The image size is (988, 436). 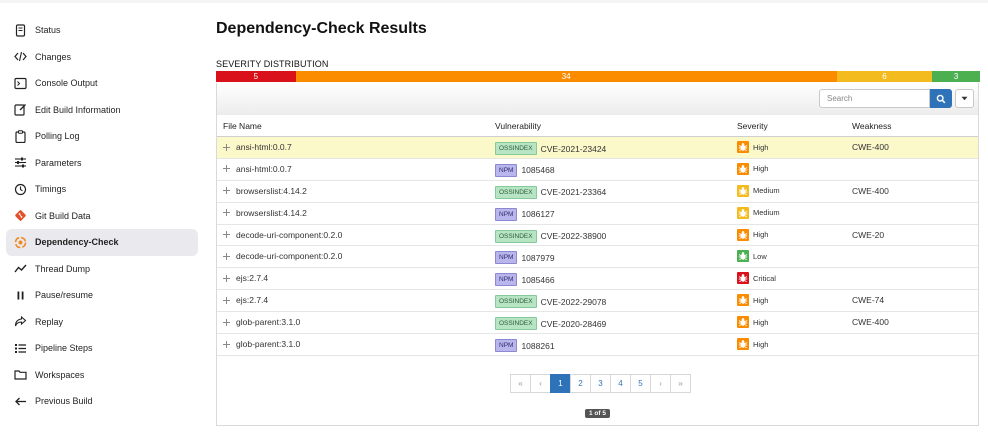 I want to click on column-header-severity: Severity, so click(x=752, y=126).